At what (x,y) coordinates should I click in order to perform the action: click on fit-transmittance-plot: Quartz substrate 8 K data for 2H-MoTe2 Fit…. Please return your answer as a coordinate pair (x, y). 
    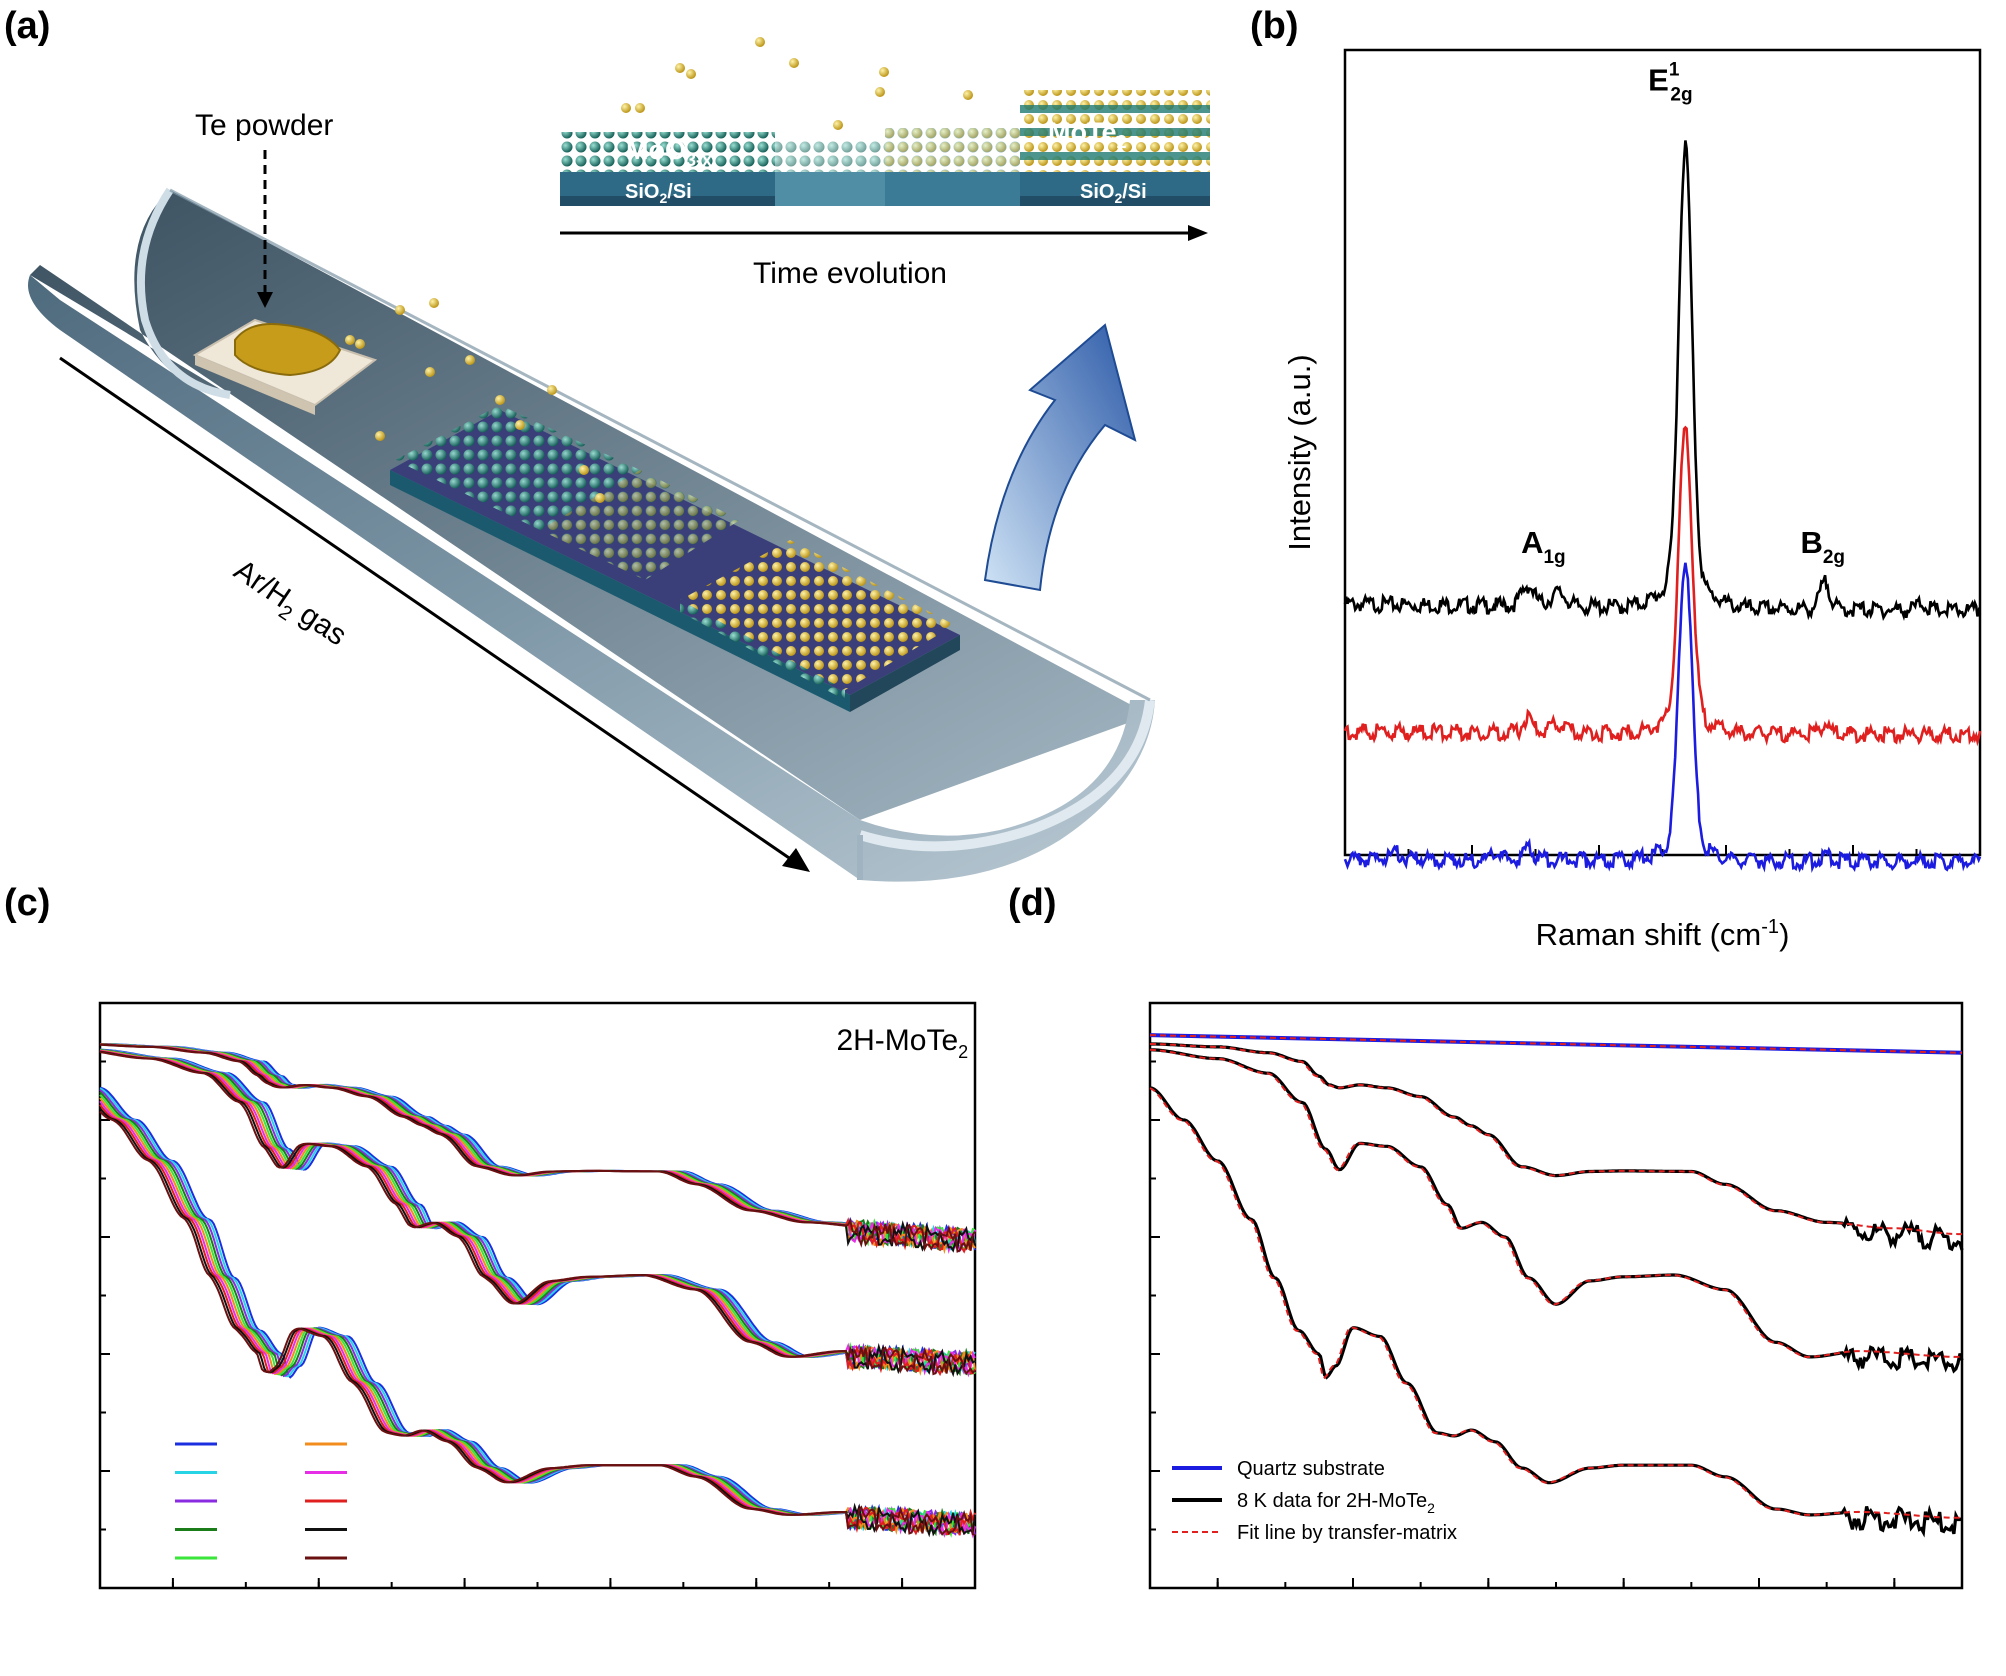
    Looking at the image, I should click on (1556, 1295).